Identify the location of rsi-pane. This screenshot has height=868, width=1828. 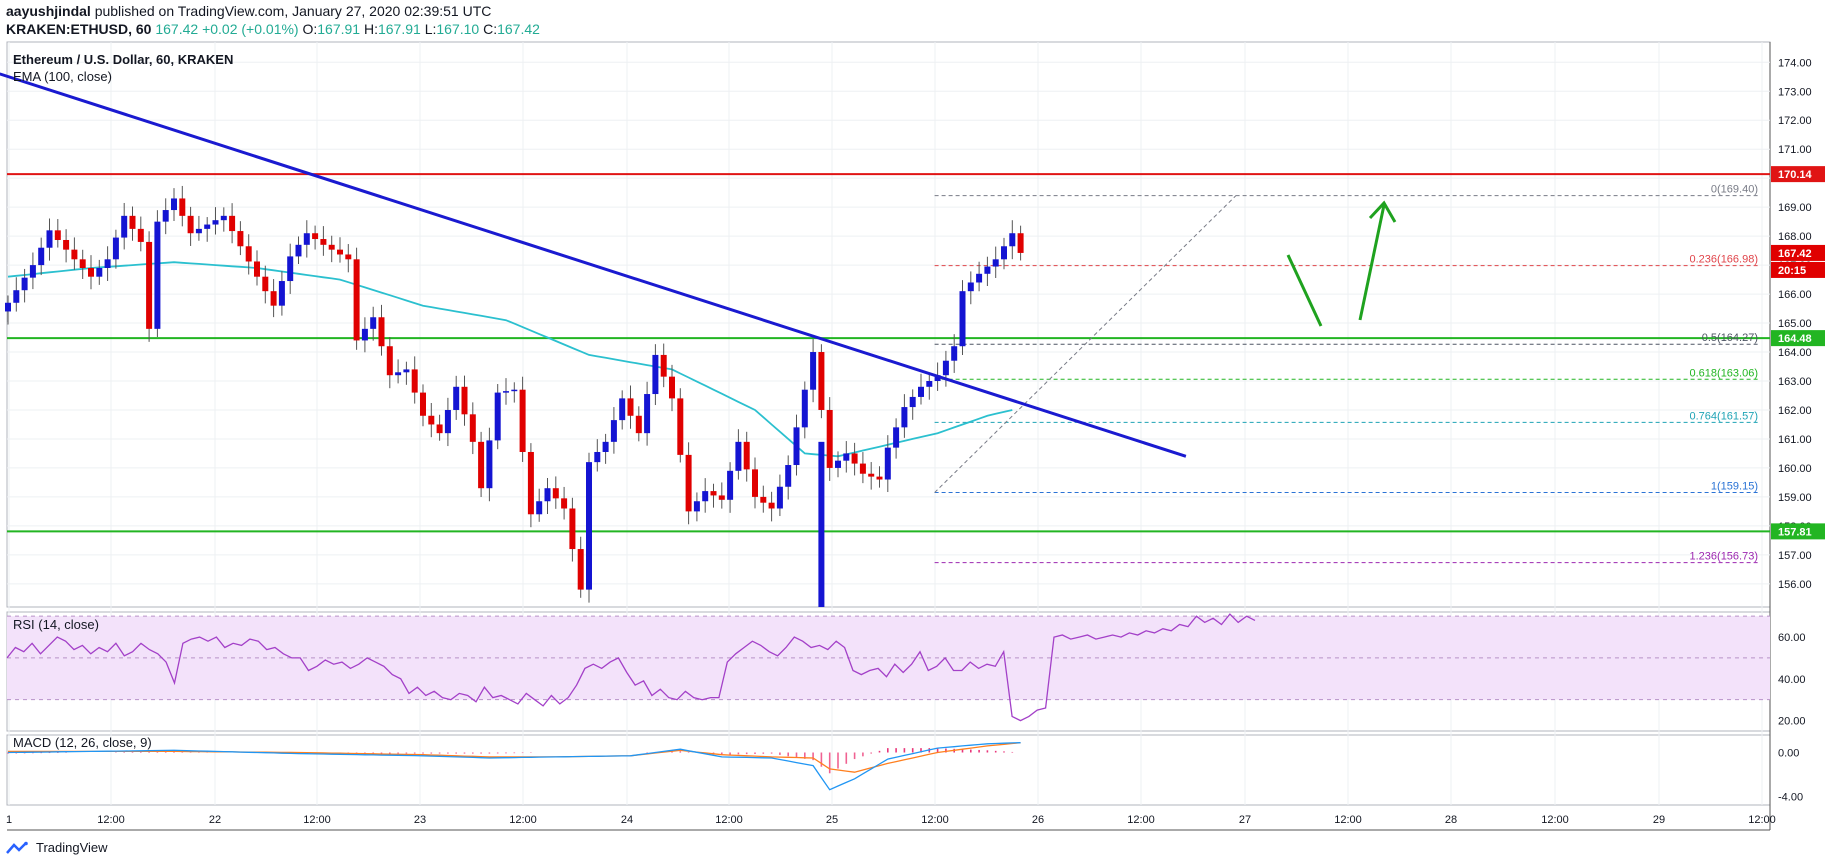
(888, 667).